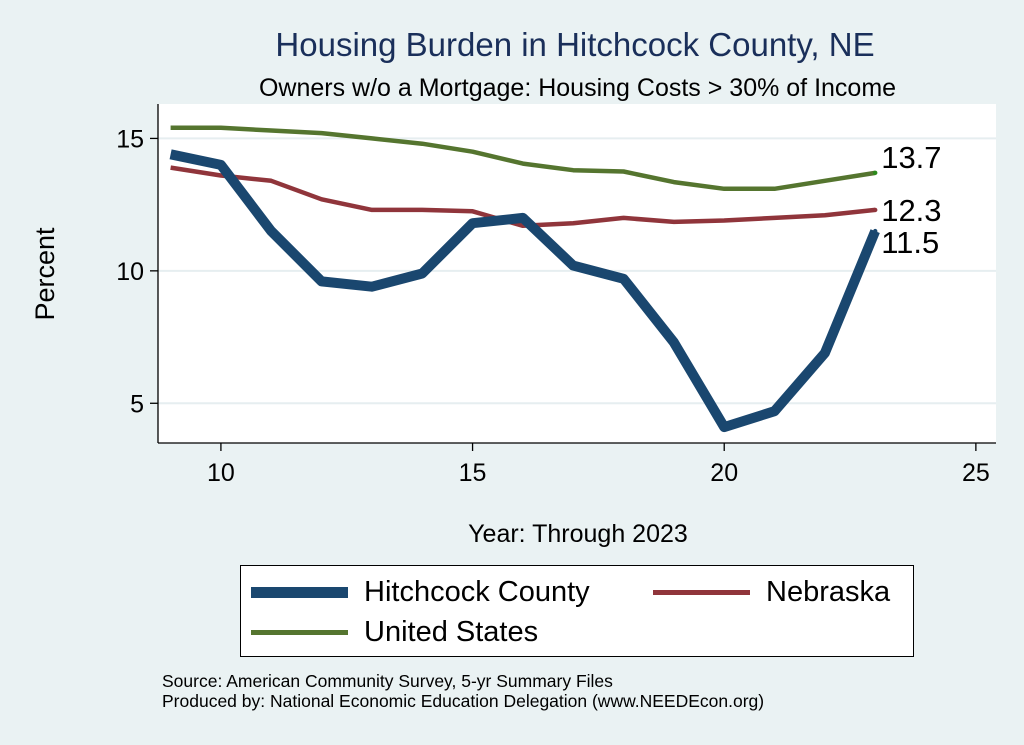  What do you see at coordinates (911, 157) in the screenshot?
I see `end-label-united-states: 13.7` at bounding box center [911, 157].